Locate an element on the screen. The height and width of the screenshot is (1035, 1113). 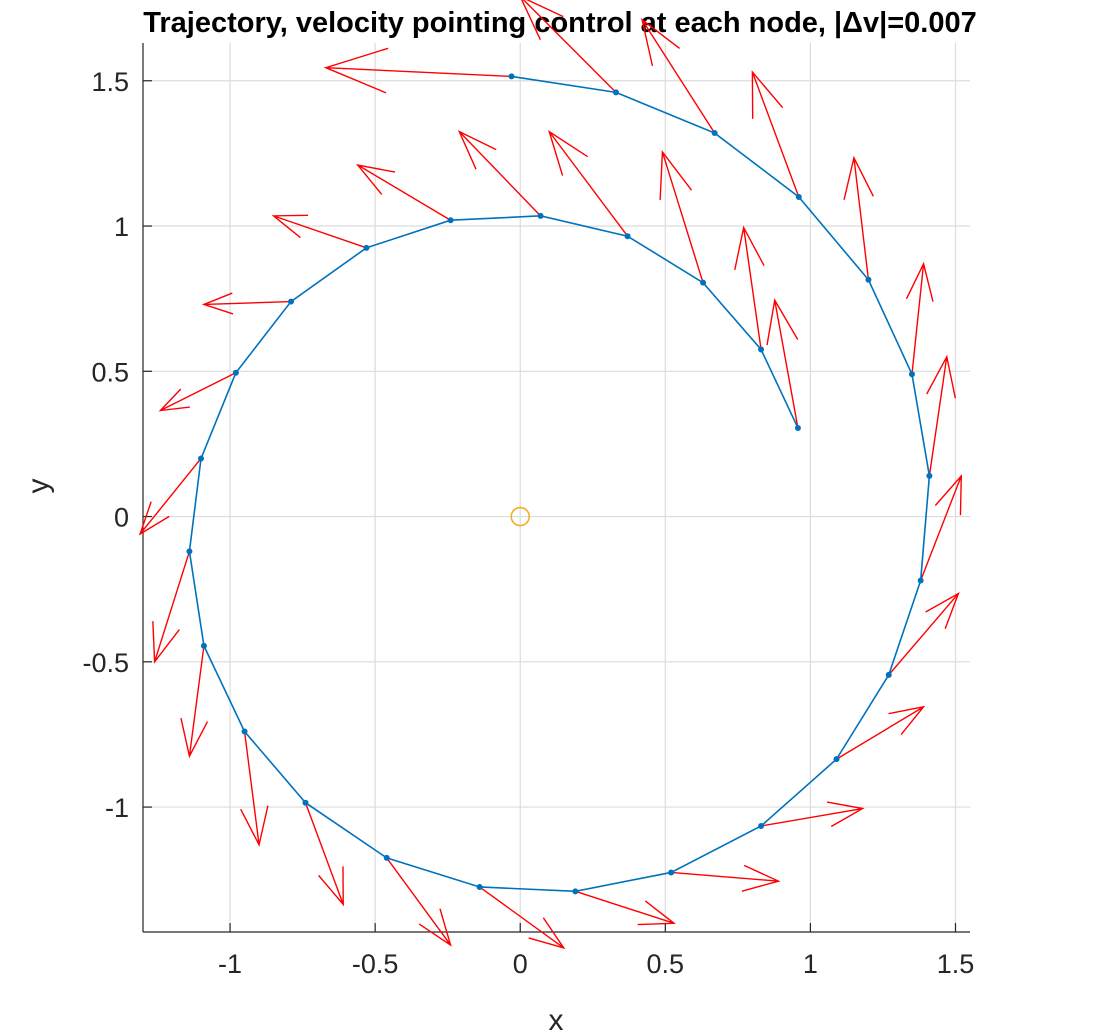
y-tick-label: 0 is located at coordinates (121, 518).